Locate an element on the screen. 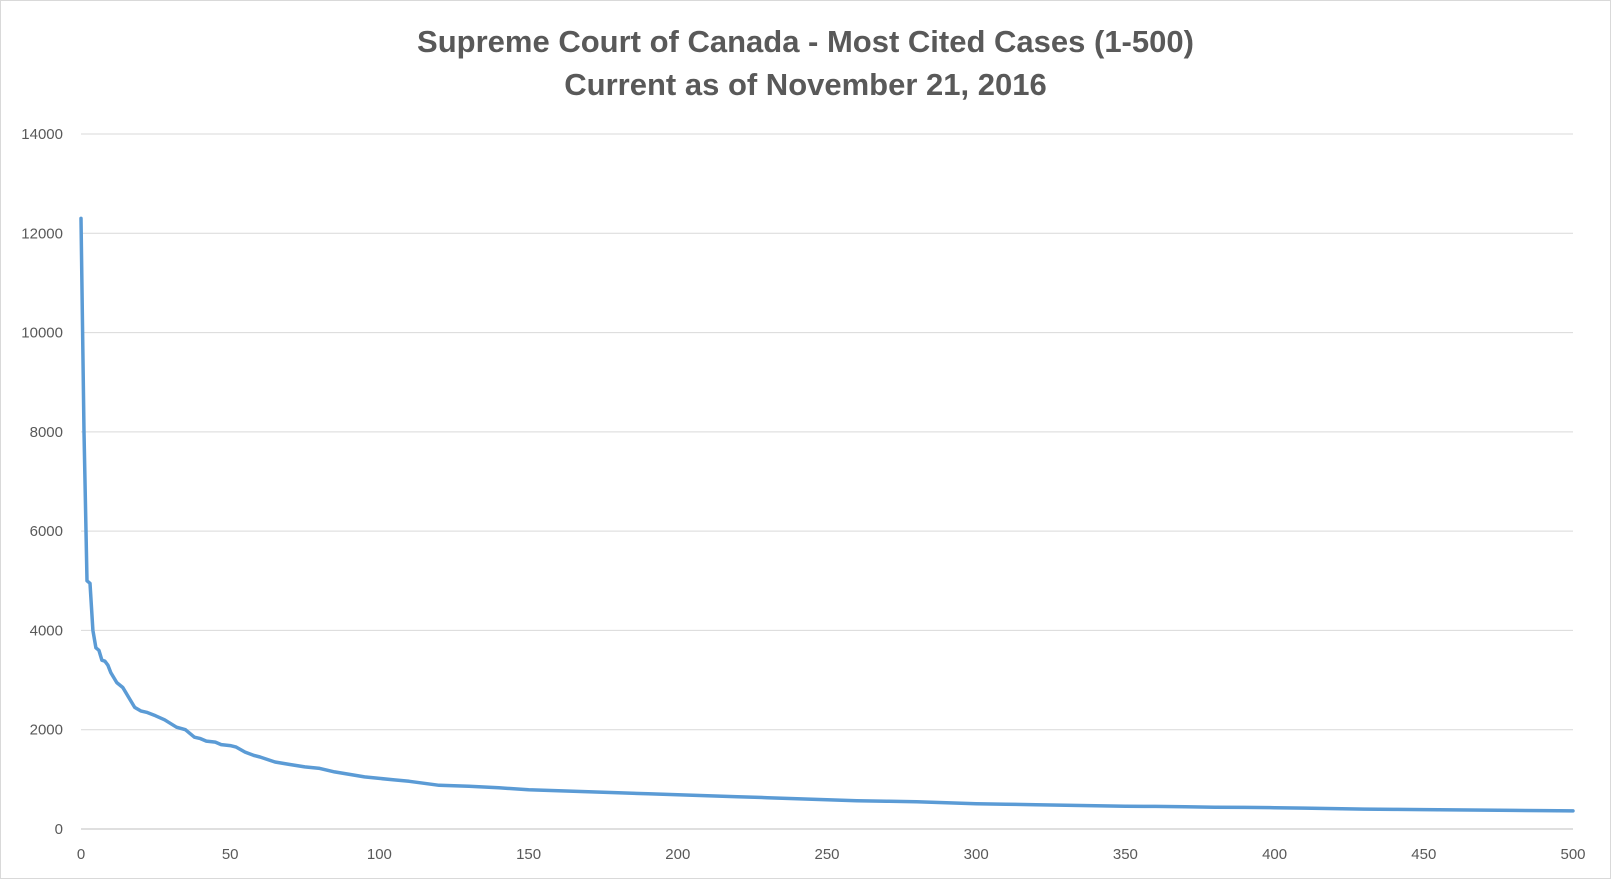 The width and height of the screenshot is (1611, 879). x-tick-label: 450 is located at coordinates (1423, 854).